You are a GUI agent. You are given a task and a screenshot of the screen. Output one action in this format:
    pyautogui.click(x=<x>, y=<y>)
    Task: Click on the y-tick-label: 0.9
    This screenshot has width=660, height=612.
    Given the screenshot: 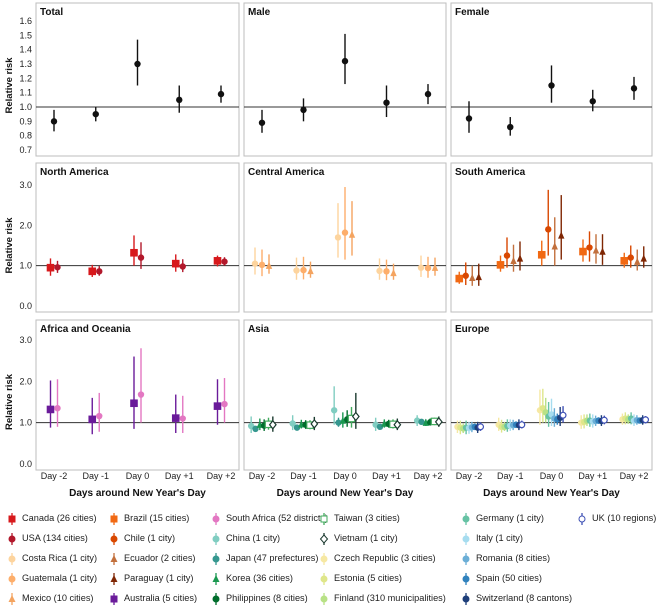 What is the action you would take?
    pyautogui.click(x=25, y=121)
    